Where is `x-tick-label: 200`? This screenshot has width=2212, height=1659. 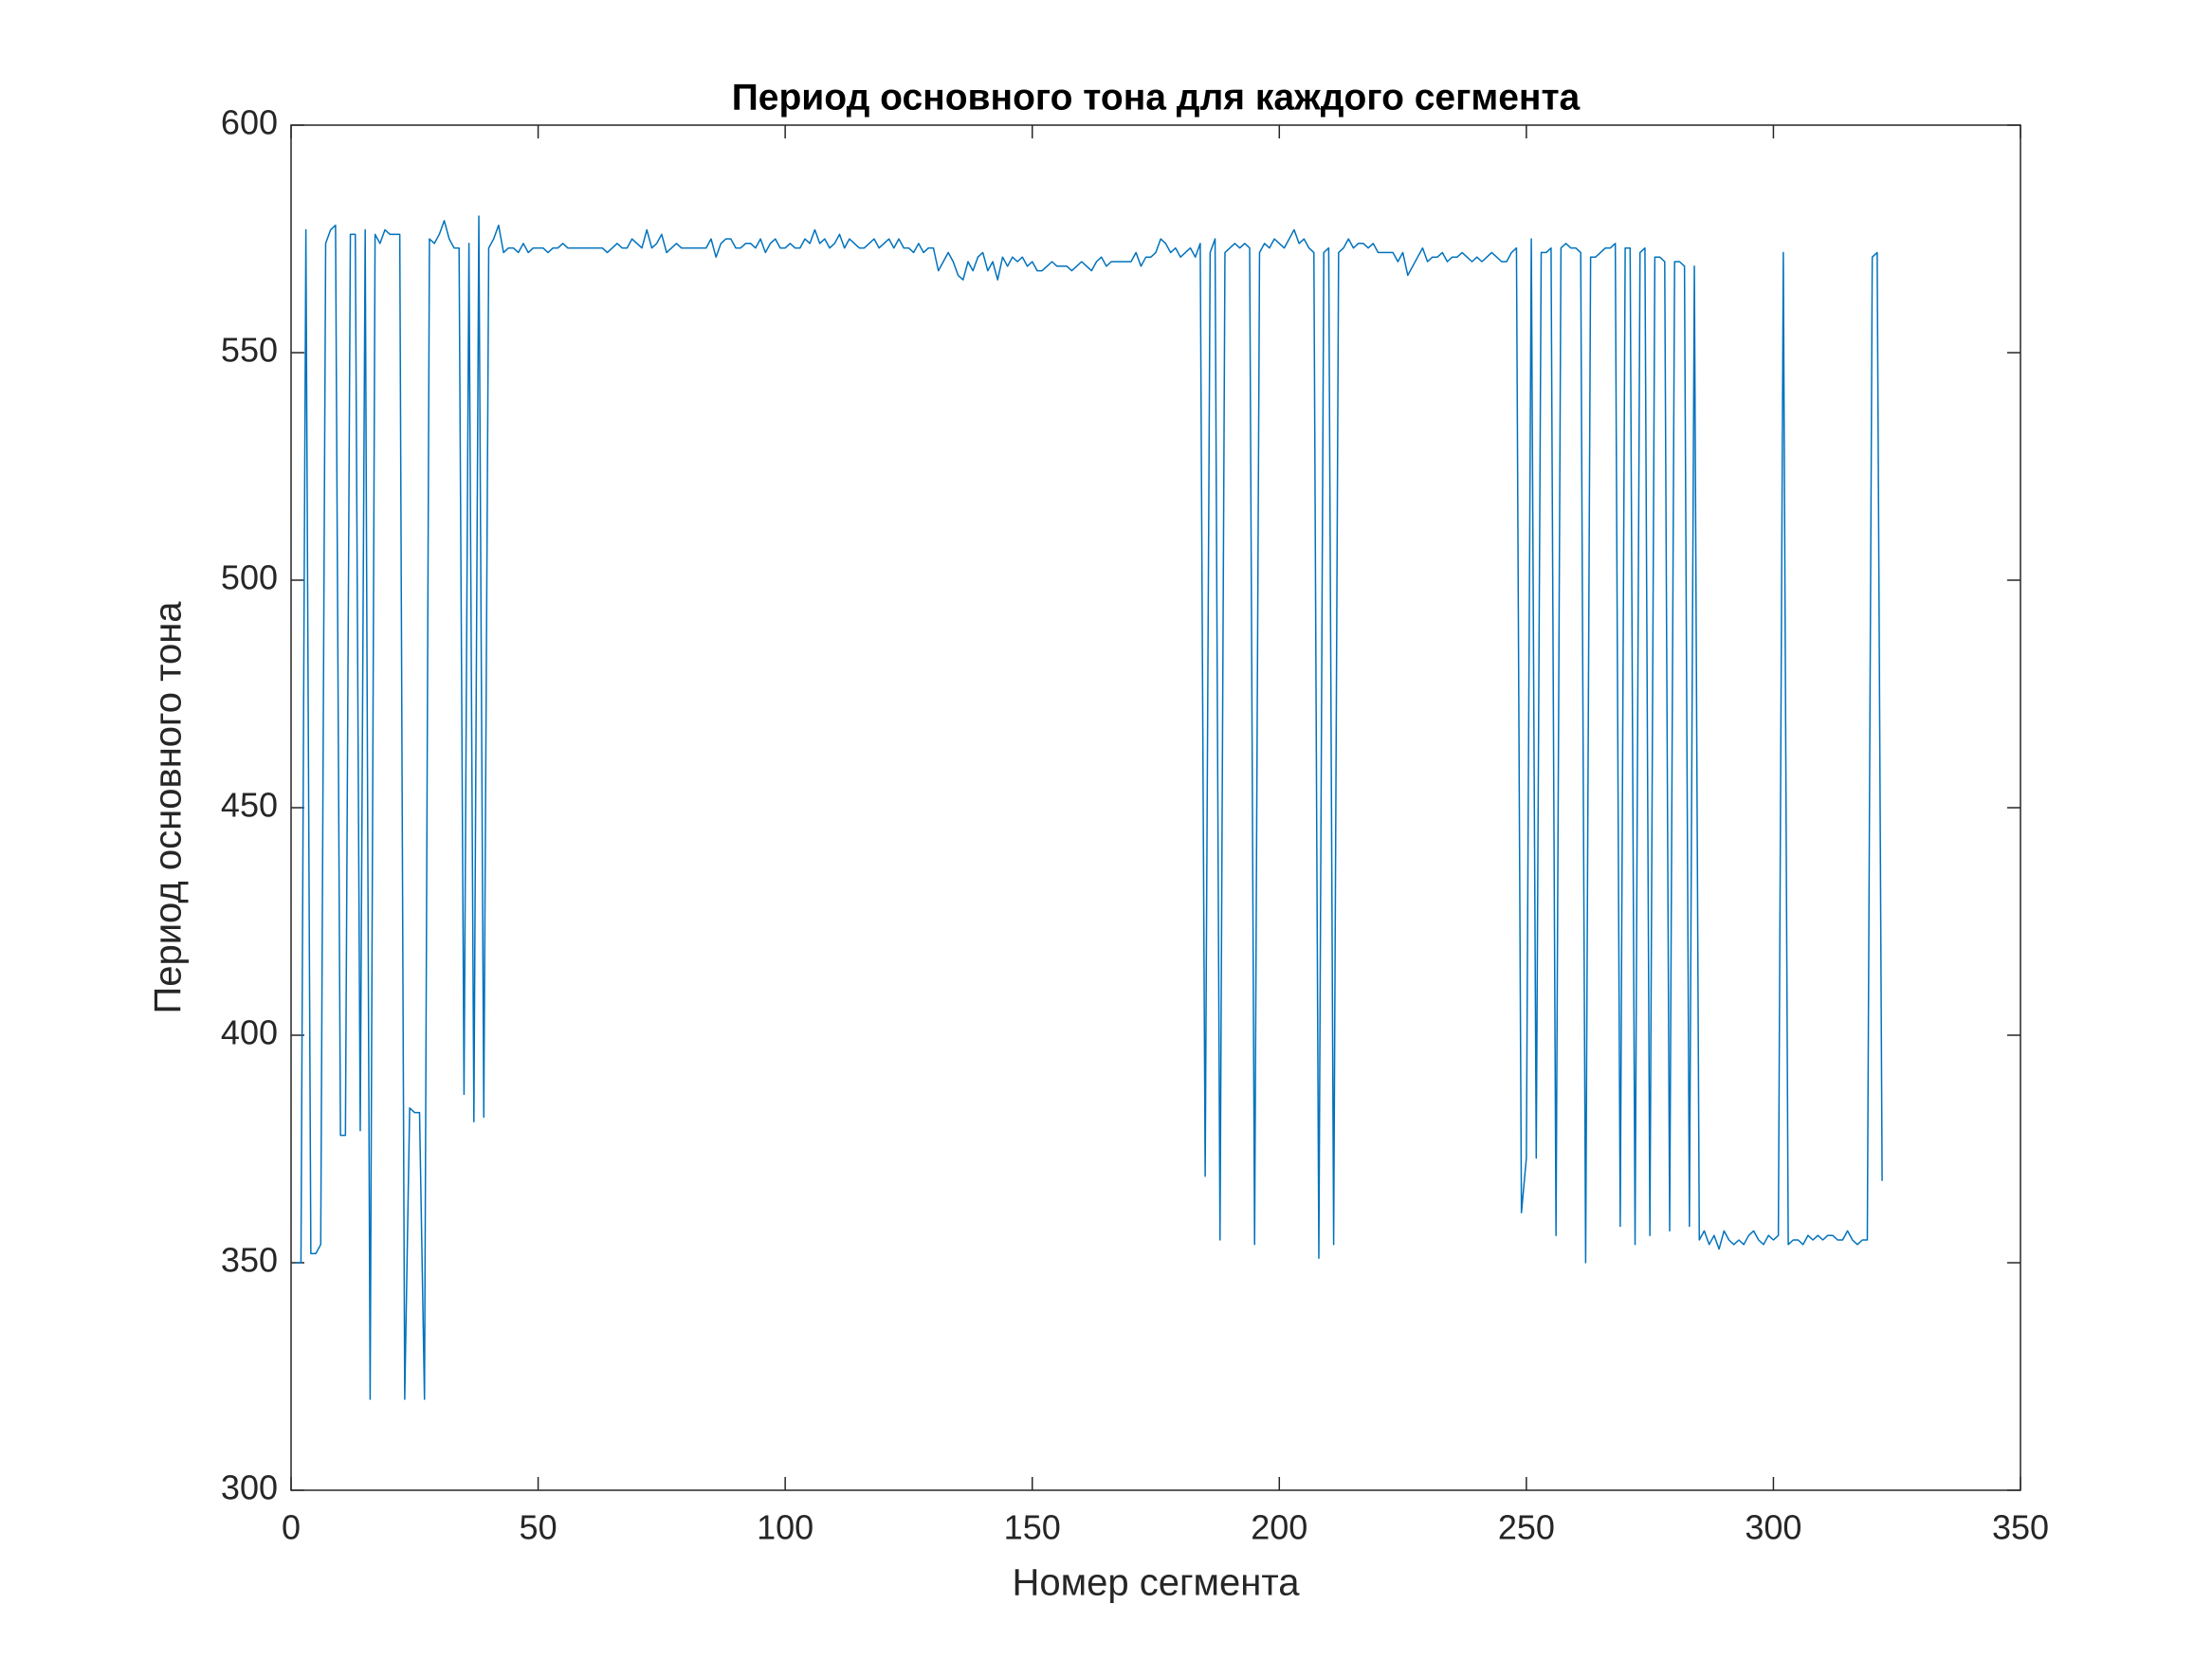 x-tick-label: 200 is located at coordinates (1279, 1527).